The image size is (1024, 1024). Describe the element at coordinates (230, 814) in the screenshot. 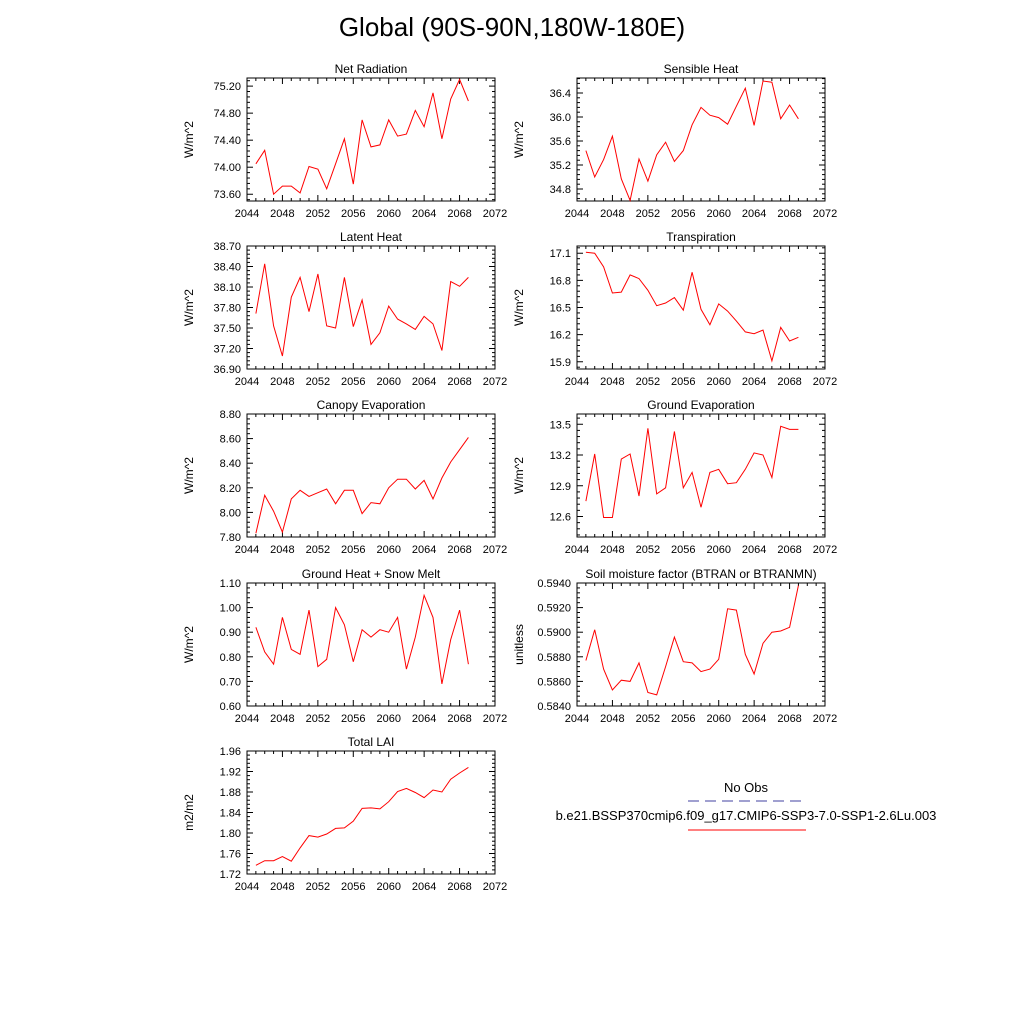

I see `y-tick-label: 1.84` at that location.